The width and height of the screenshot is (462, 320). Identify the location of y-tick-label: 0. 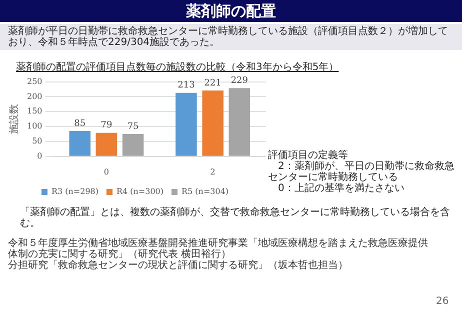
(39, 155).